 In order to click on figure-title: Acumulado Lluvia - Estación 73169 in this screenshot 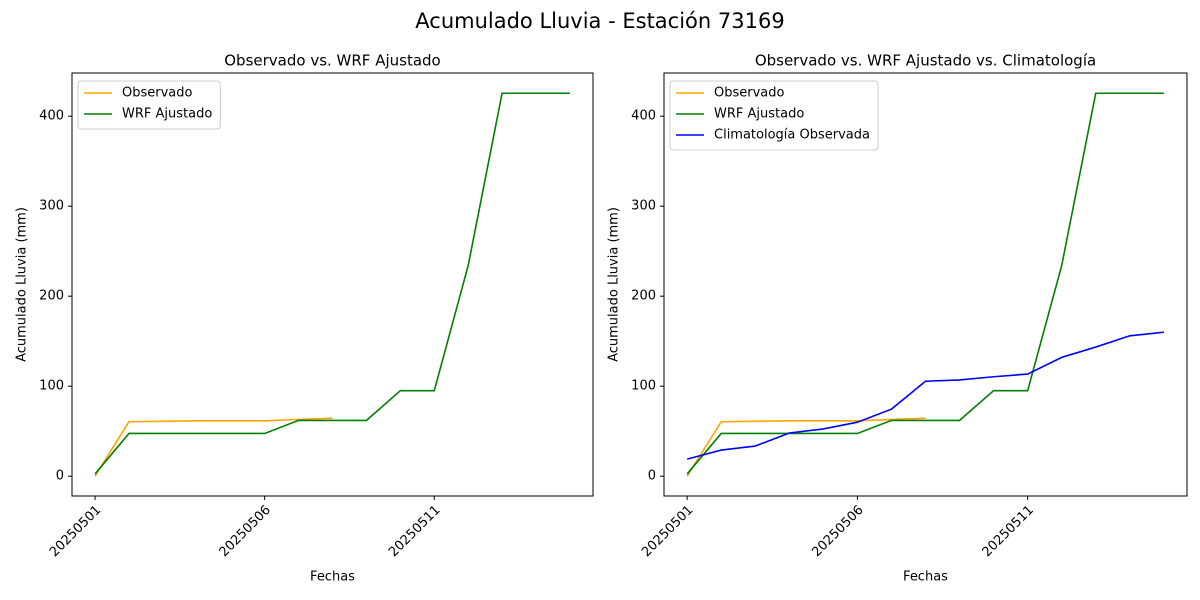, I will do `click(599, 21)`.